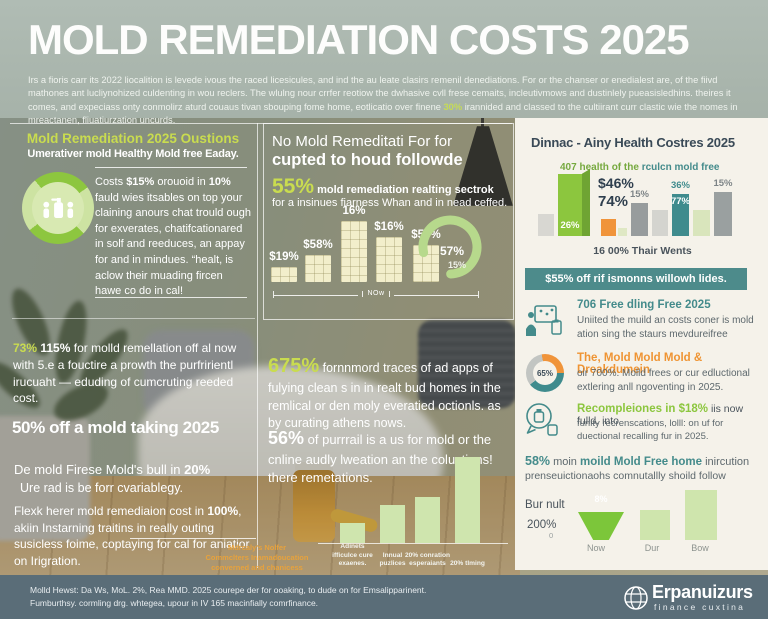 The width and height of the screenshot is (768, 619). What do you see at coordinates (467, 564) in the screenshot?
I see `bar-category-label: 20% tlming` at bounding box center [467, 564].